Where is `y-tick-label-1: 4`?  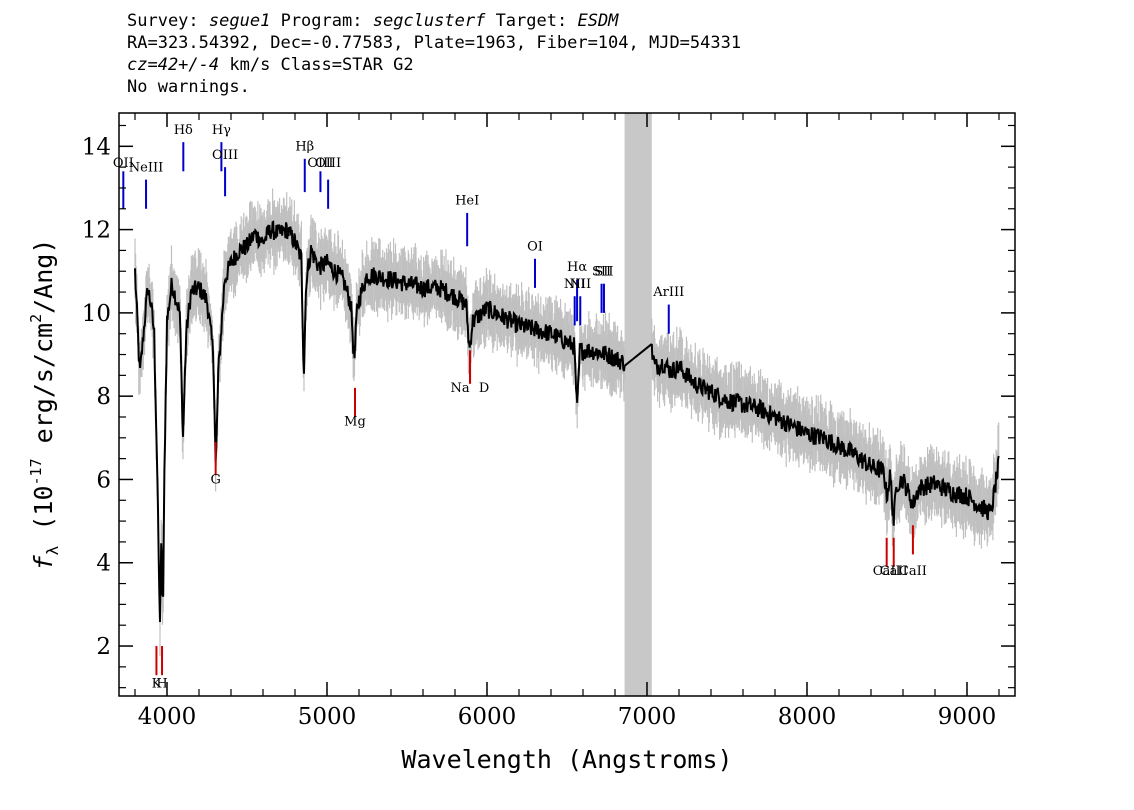 y-tick-label-1: 4 is located at coordinates (103, 564).